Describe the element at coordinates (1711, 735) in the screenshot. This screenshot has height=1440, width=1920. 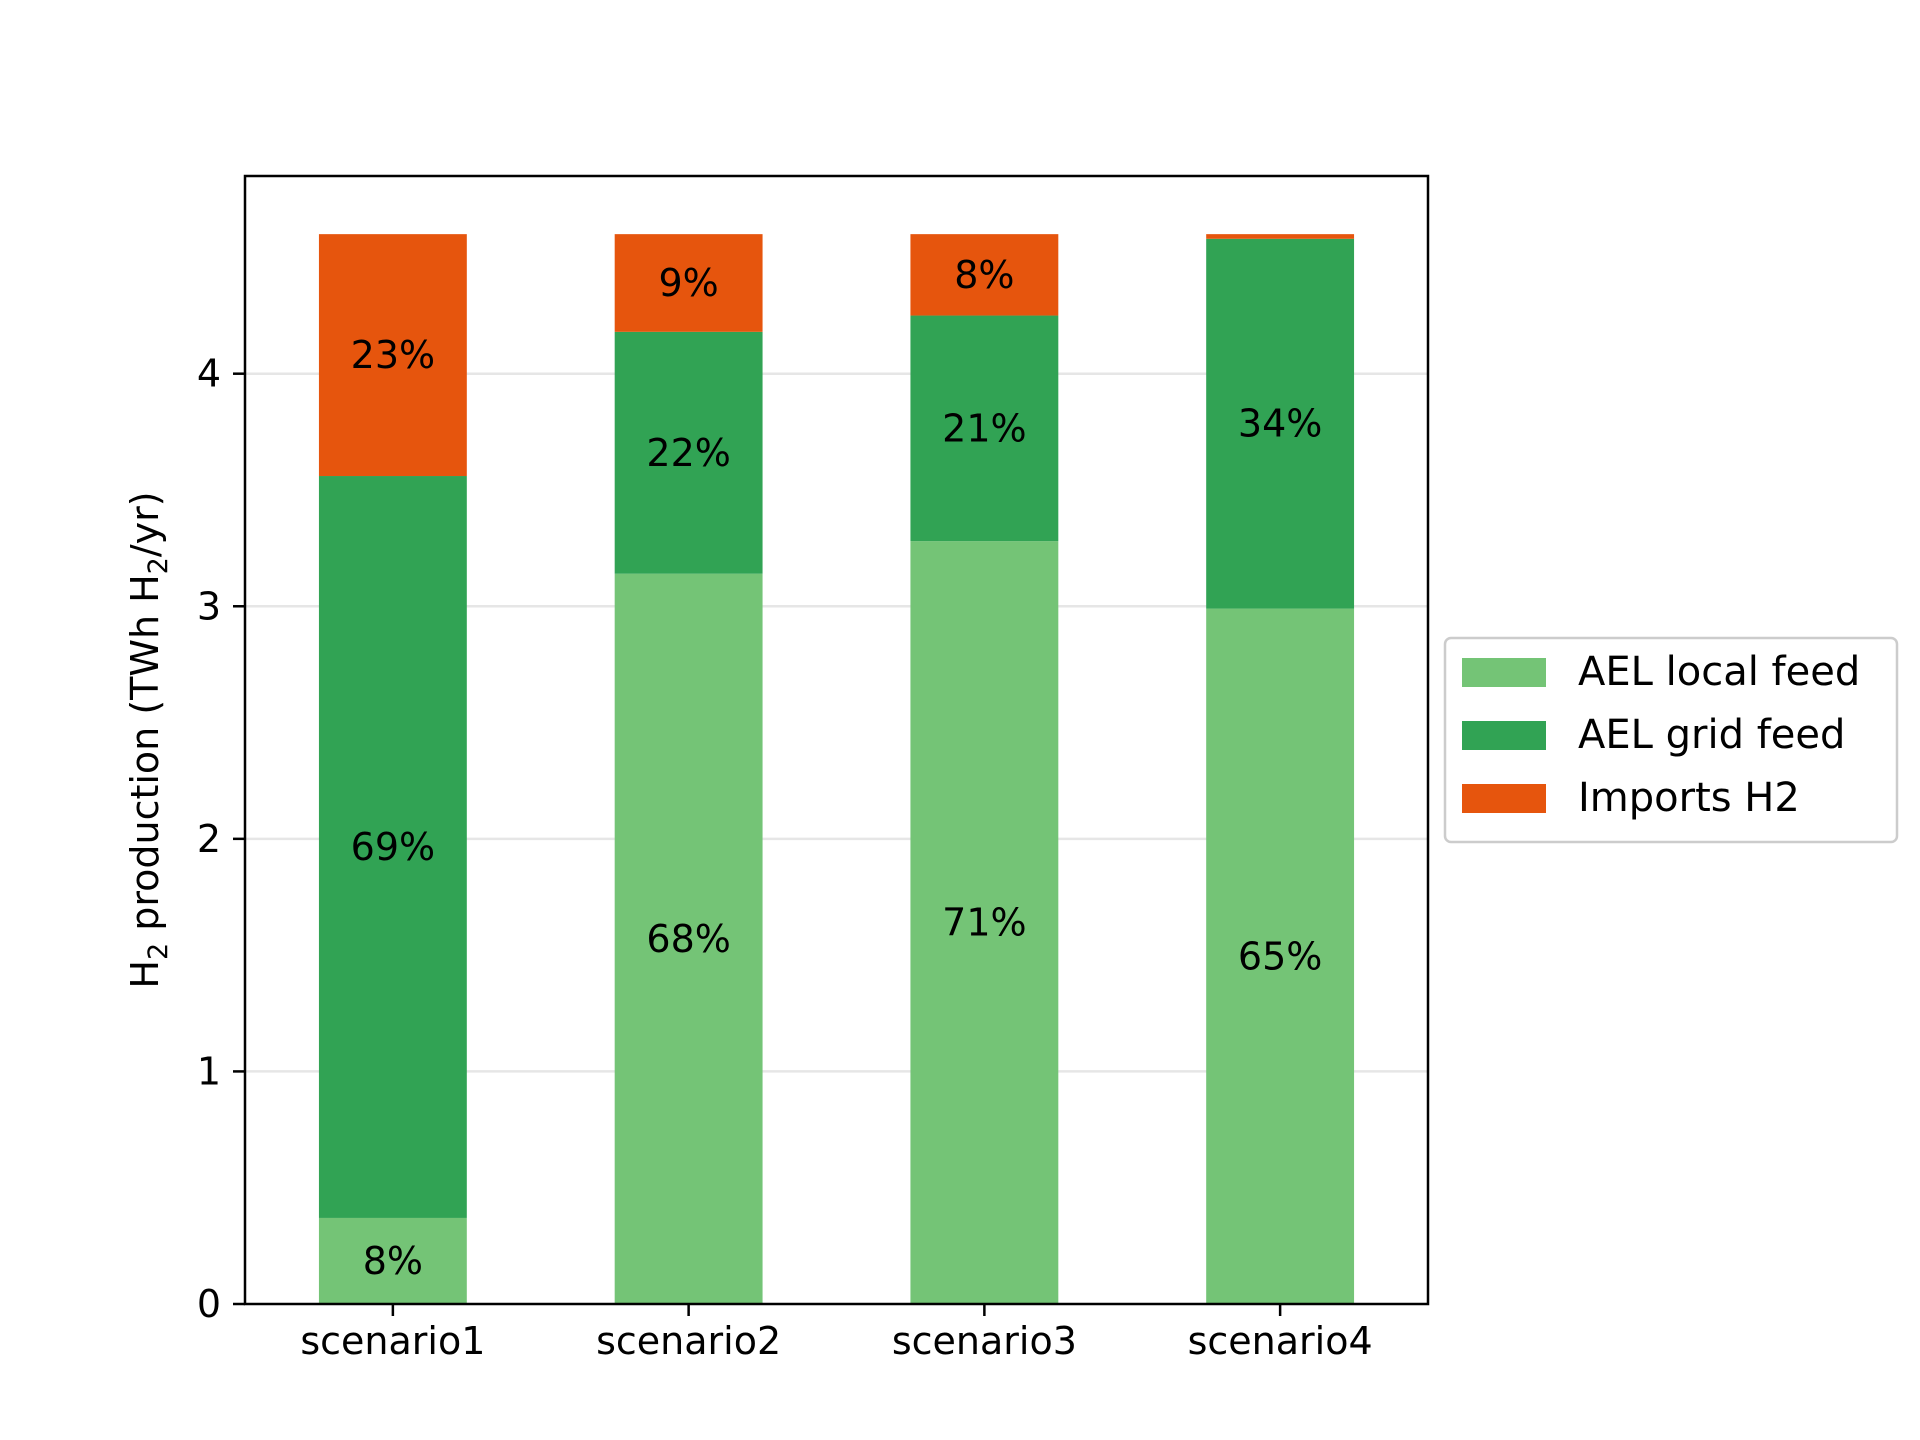
I see `legend-label: AEL grid feed` at that location.